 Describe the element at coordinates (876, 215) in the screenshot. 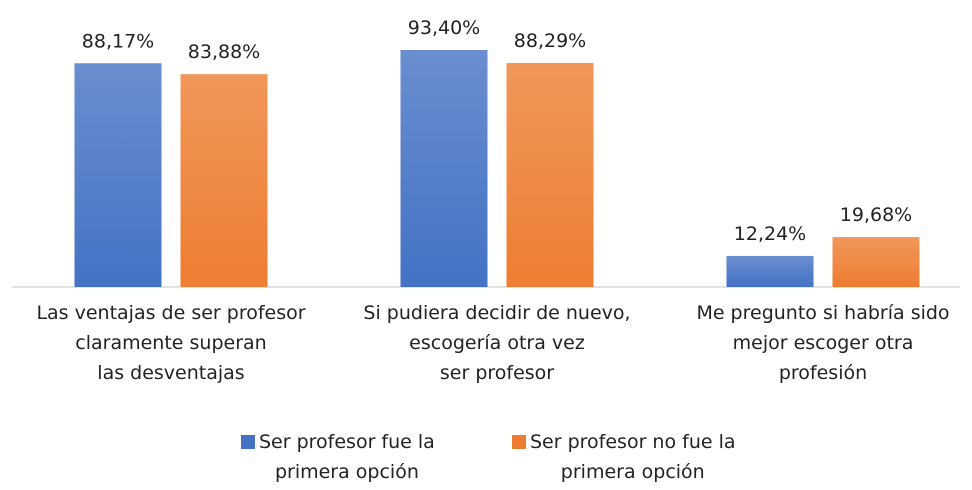

I see `data-label: 19,68%` at that location.